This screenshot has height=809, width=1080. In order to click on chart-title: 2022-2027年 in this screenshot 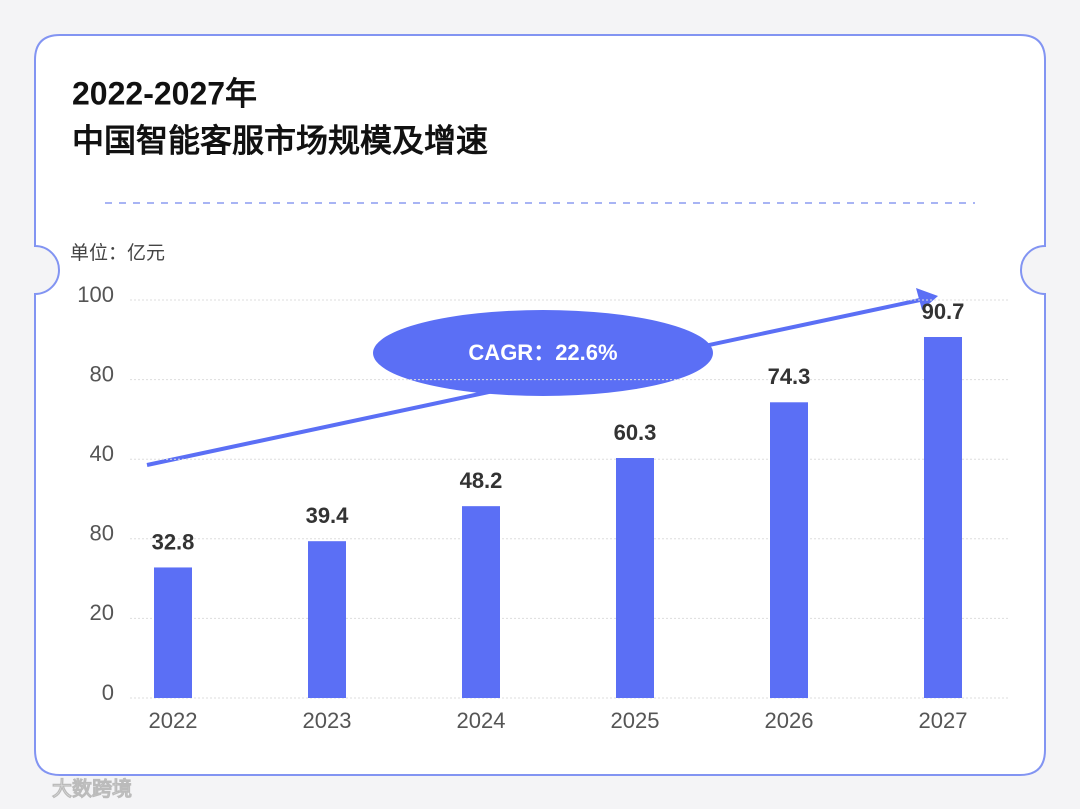, I will do `click(164, 93)`.